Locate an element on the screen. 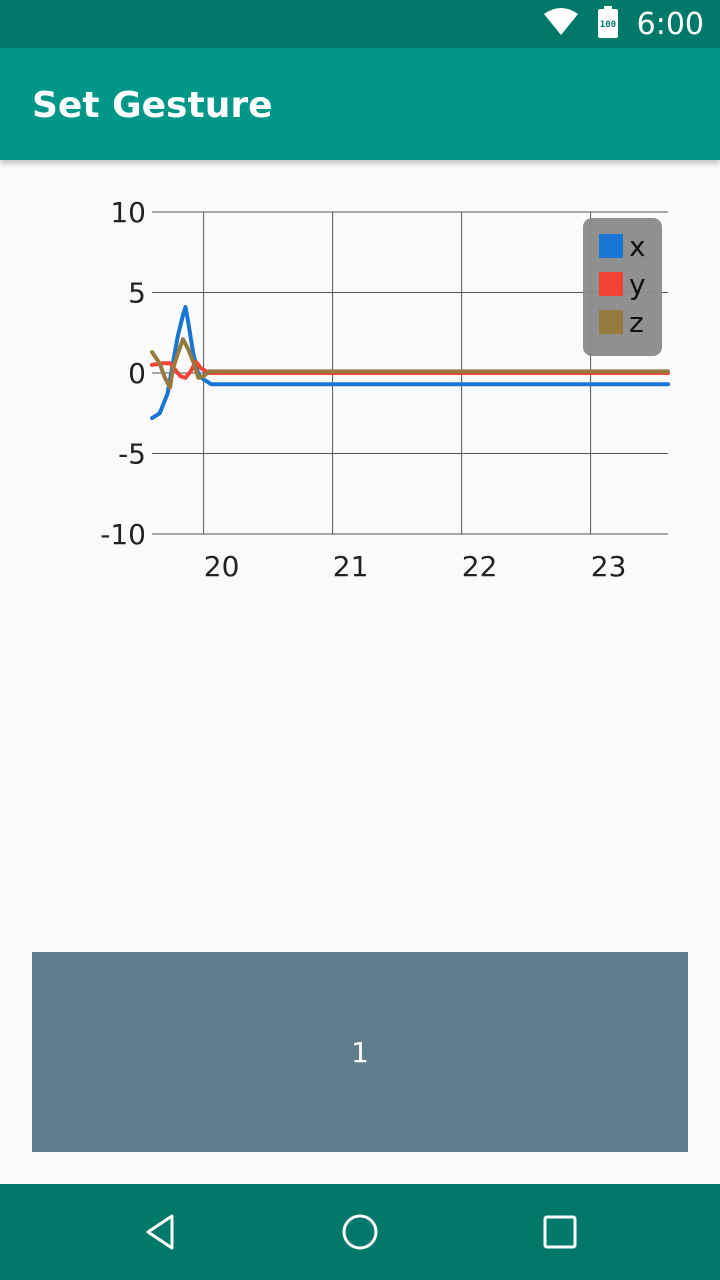 The image size is (720, 1280). recents-button is located at coordinates (560, 1232).